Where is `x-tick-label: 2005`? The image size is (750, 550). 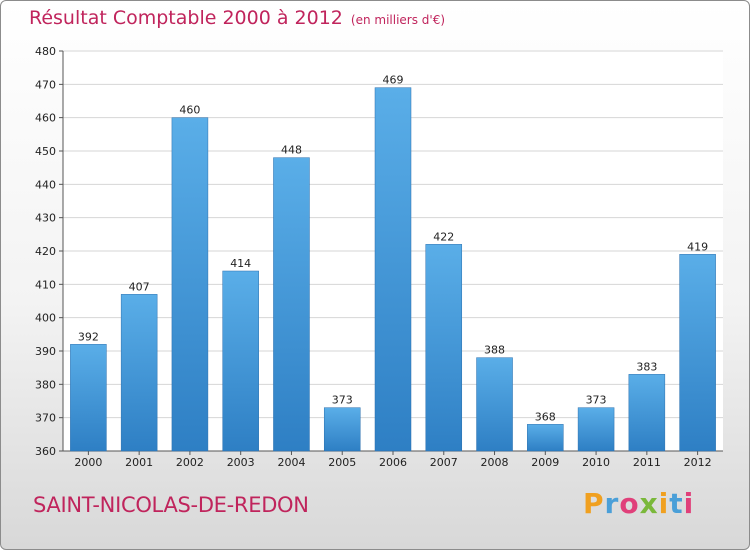 x-tick-label: 2005 is located at coordinates (342, 462).